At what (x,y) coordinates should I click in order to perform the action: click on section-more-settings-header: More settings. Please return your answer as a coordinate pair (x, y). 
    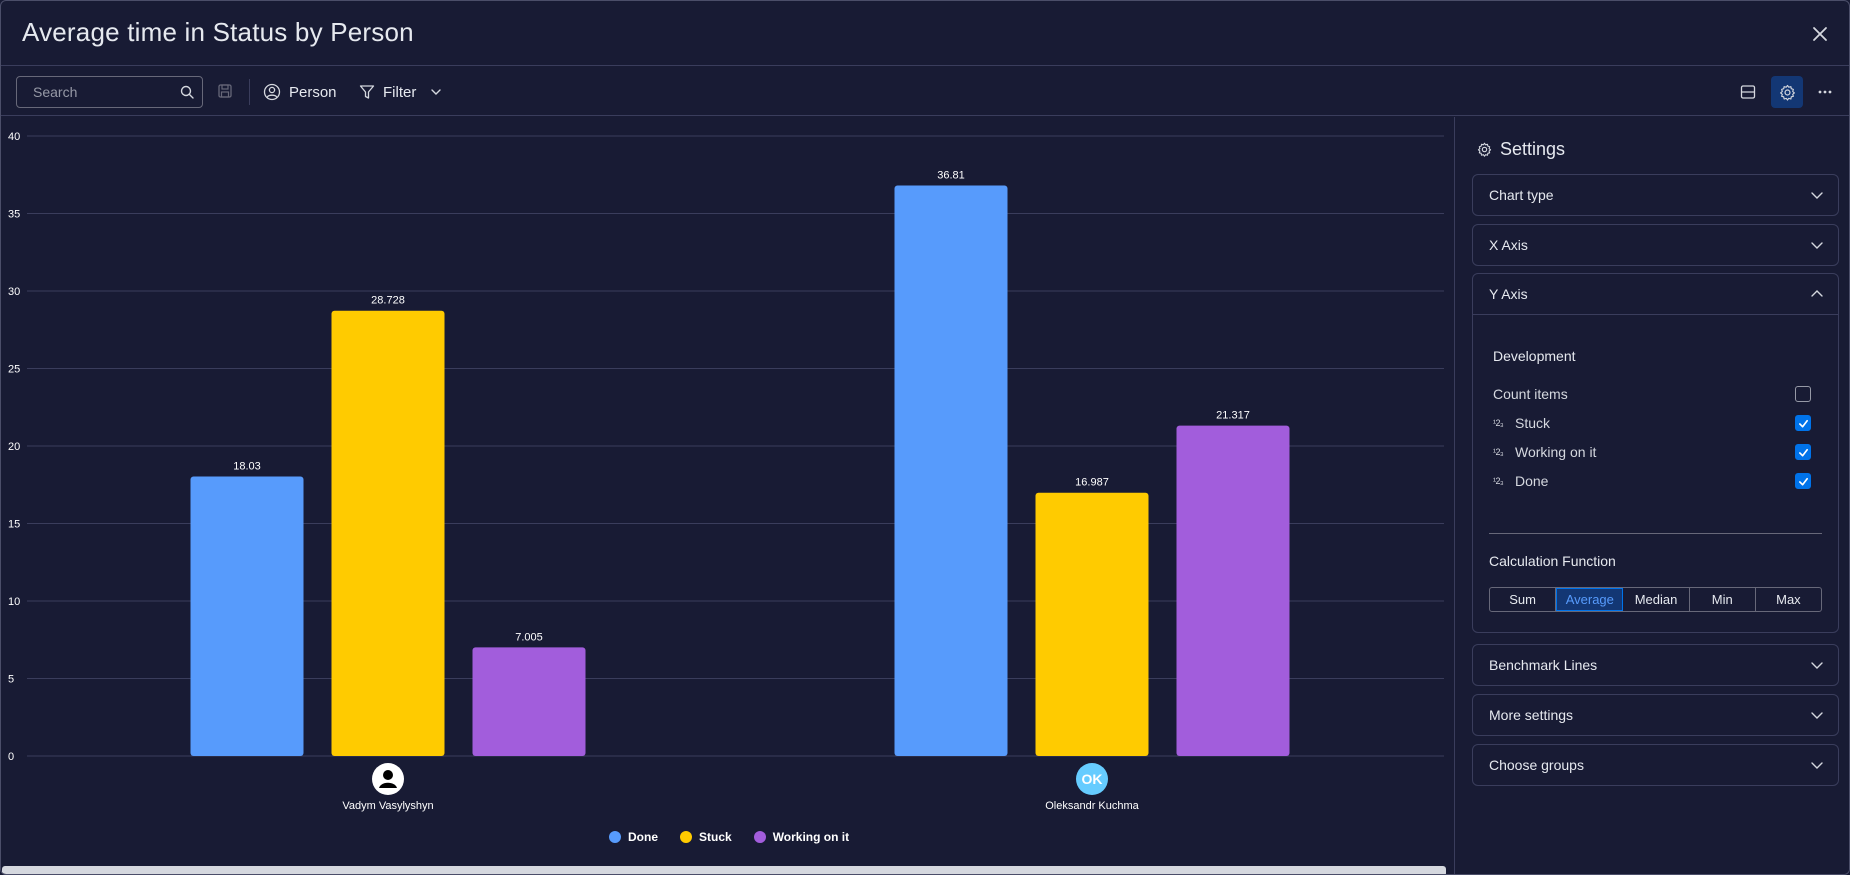
    Looking at the image, I should click on (1655, 715).